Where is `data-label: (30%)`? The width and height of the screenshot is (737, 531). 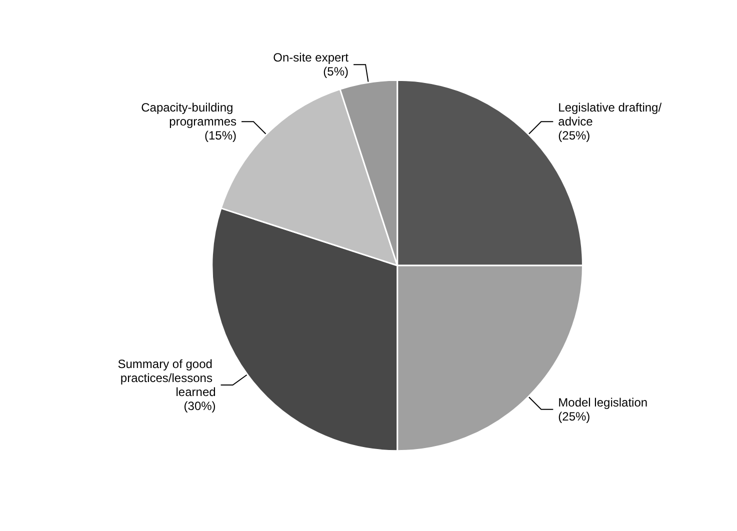
data-label: (30%) is located at coordinates (200, 406).